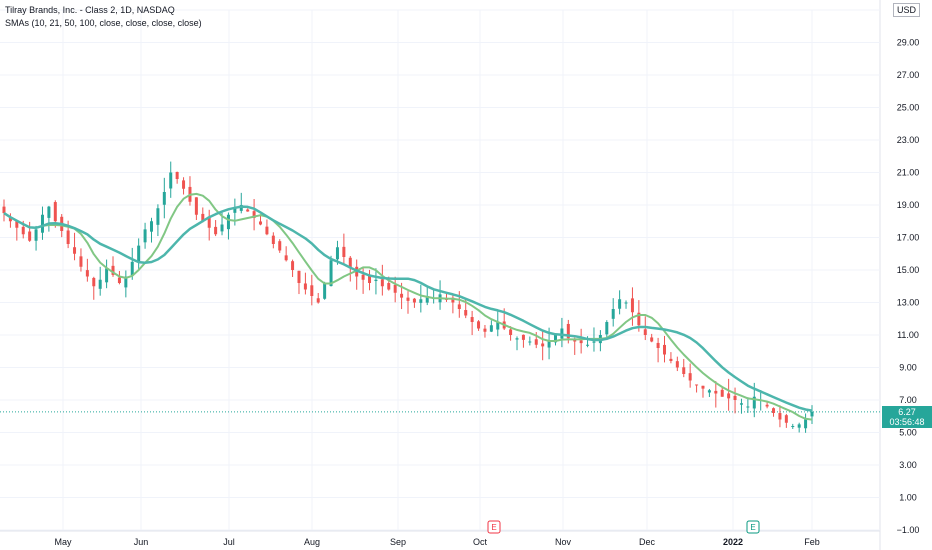 The height and width of the screenshot is (550, 932). What do you see at coordinates (908, 465) in the screenshot?
I see `price-tick-label: 3.00` at bounding box center [908, 465].